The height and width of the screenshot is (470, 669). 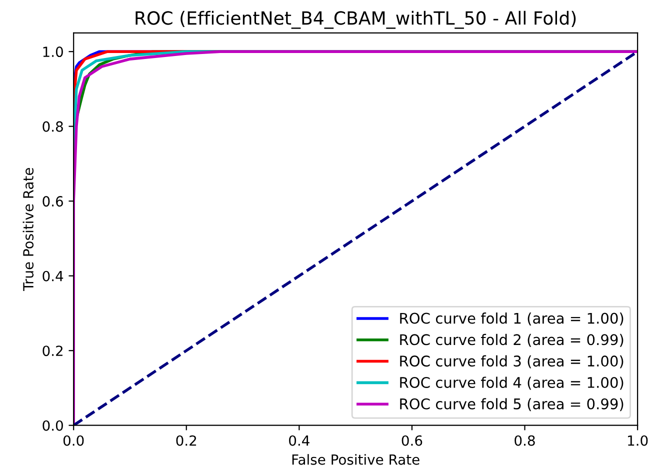 What do you see at coordinates (356, 19) in the screenshot?
I see `chart-title: ROC (EfficientNet_B4_CBAM_withTL_50 - All Fold)` at bounding box center [356, 19].